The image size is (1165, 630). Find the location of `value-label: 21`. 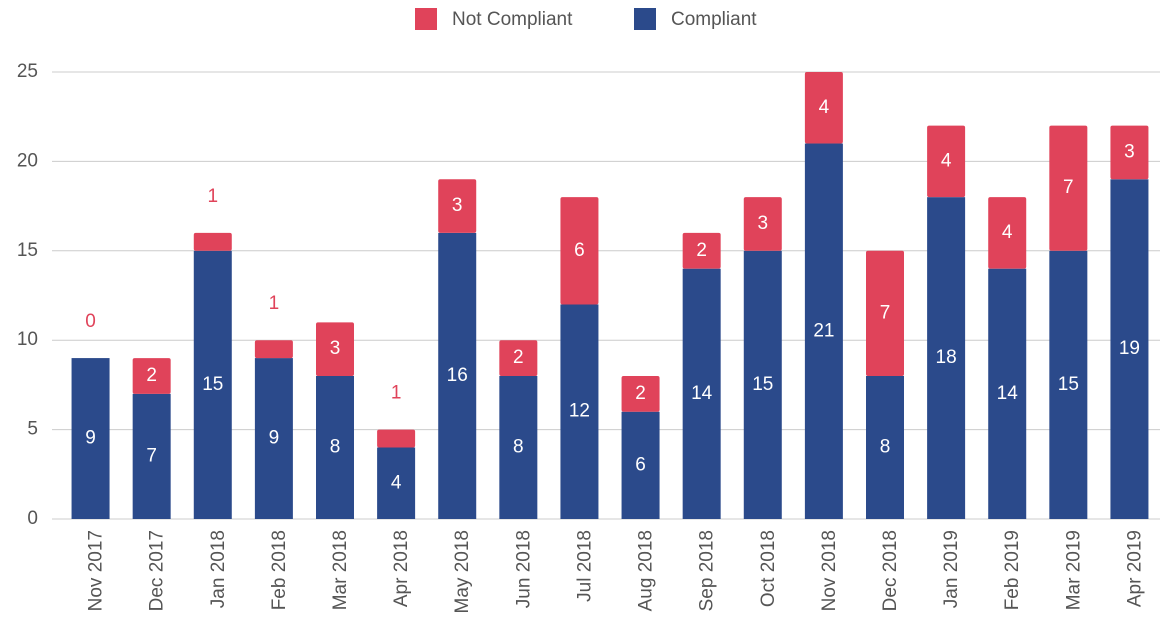

value-label: 21 is located at coordinates (823, 330).